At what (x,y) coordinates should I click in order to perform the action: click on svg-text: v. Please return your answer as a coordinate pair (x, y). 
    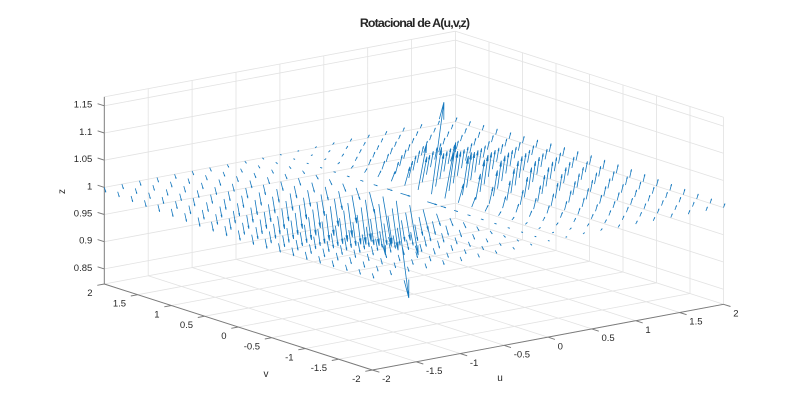
    Looking at the image, I should click on (266, 374).